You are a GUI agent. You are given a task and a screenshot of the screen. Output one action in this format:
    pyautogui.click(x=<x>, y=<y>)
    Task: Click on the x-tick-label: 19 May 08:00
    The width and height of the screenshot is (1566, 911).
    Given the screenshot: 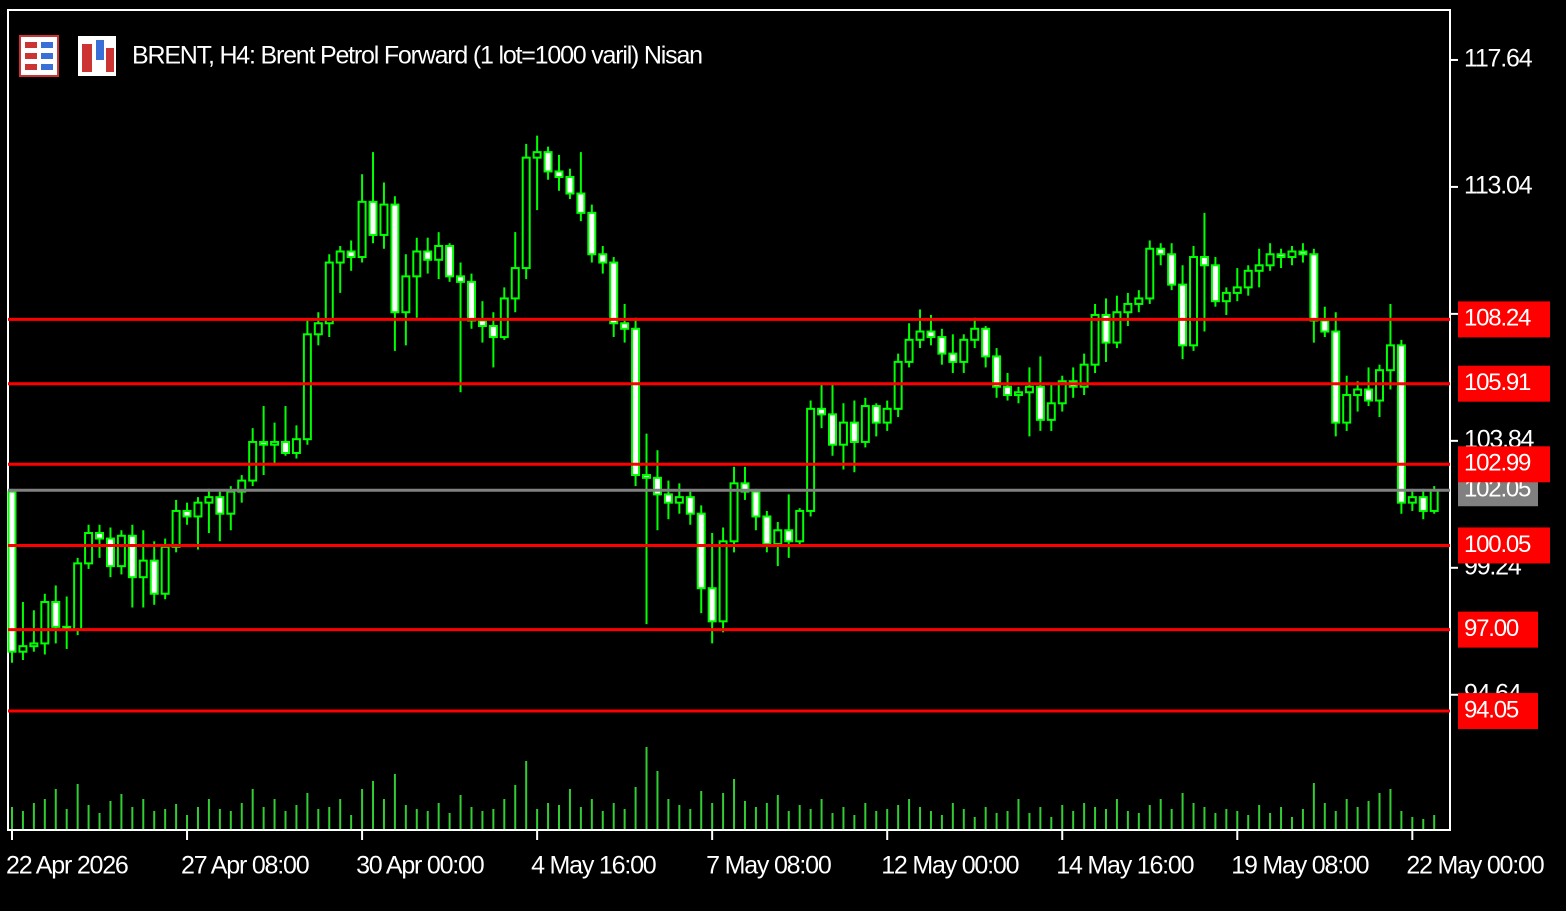 What is the action you would take?
    pyautogui.click(x=1299, y=866)
    